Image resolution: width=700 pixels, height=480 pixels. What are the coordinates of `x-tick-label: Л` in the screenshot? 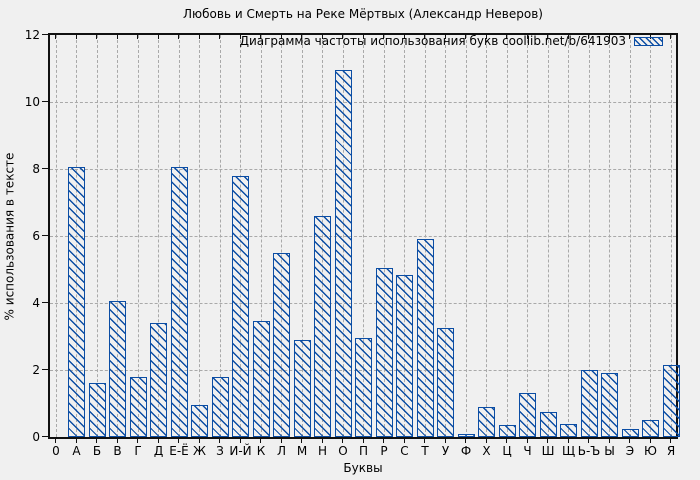 It's located at (281, 451).